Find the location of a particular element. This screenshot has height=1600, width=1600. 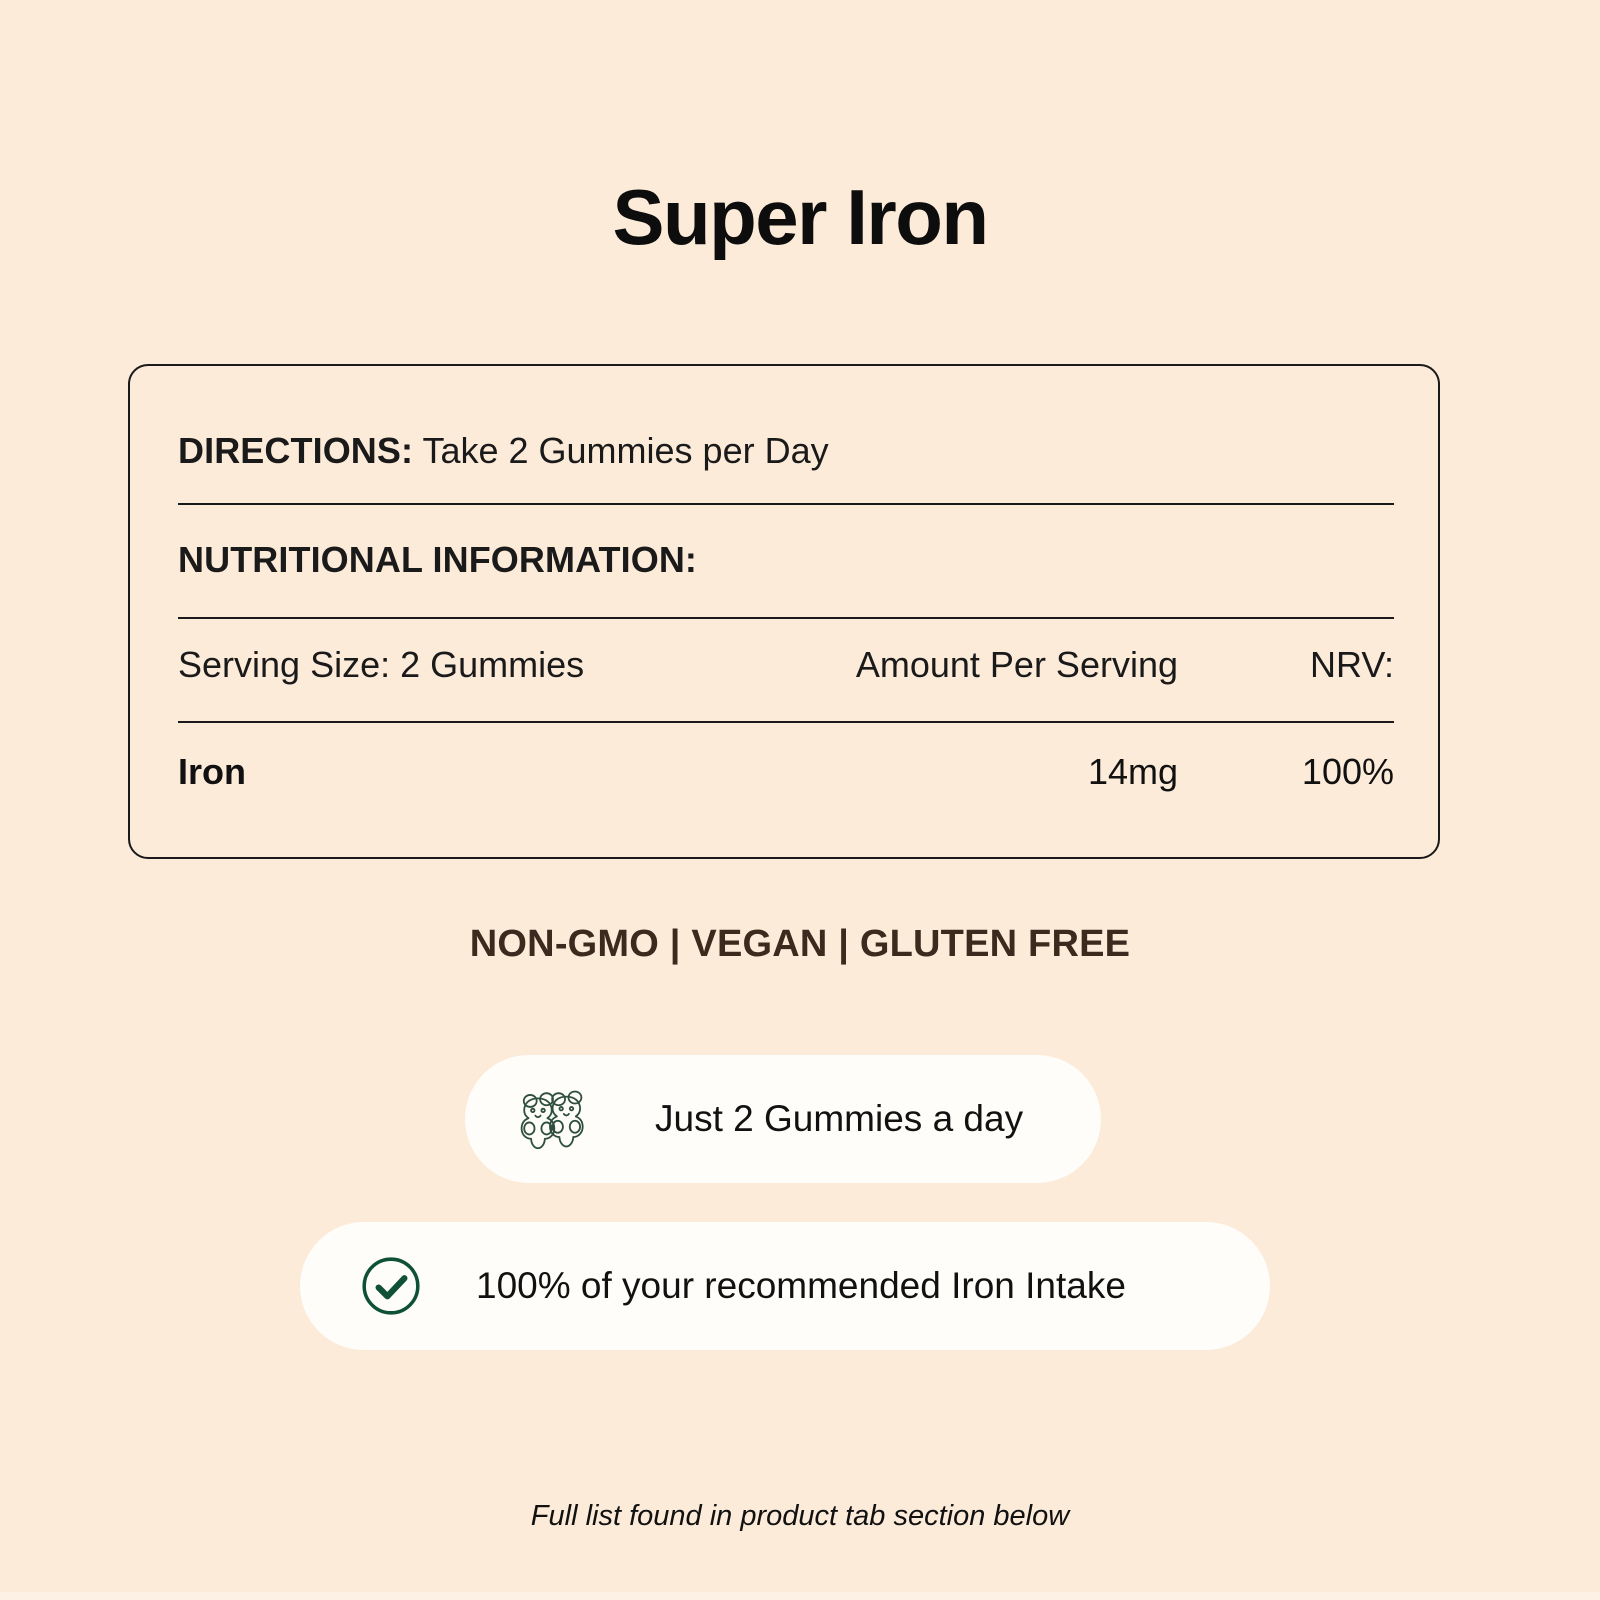

benefit-pill-gummies: Just 2 Gummies a day is located at coordinates (783, 1119).